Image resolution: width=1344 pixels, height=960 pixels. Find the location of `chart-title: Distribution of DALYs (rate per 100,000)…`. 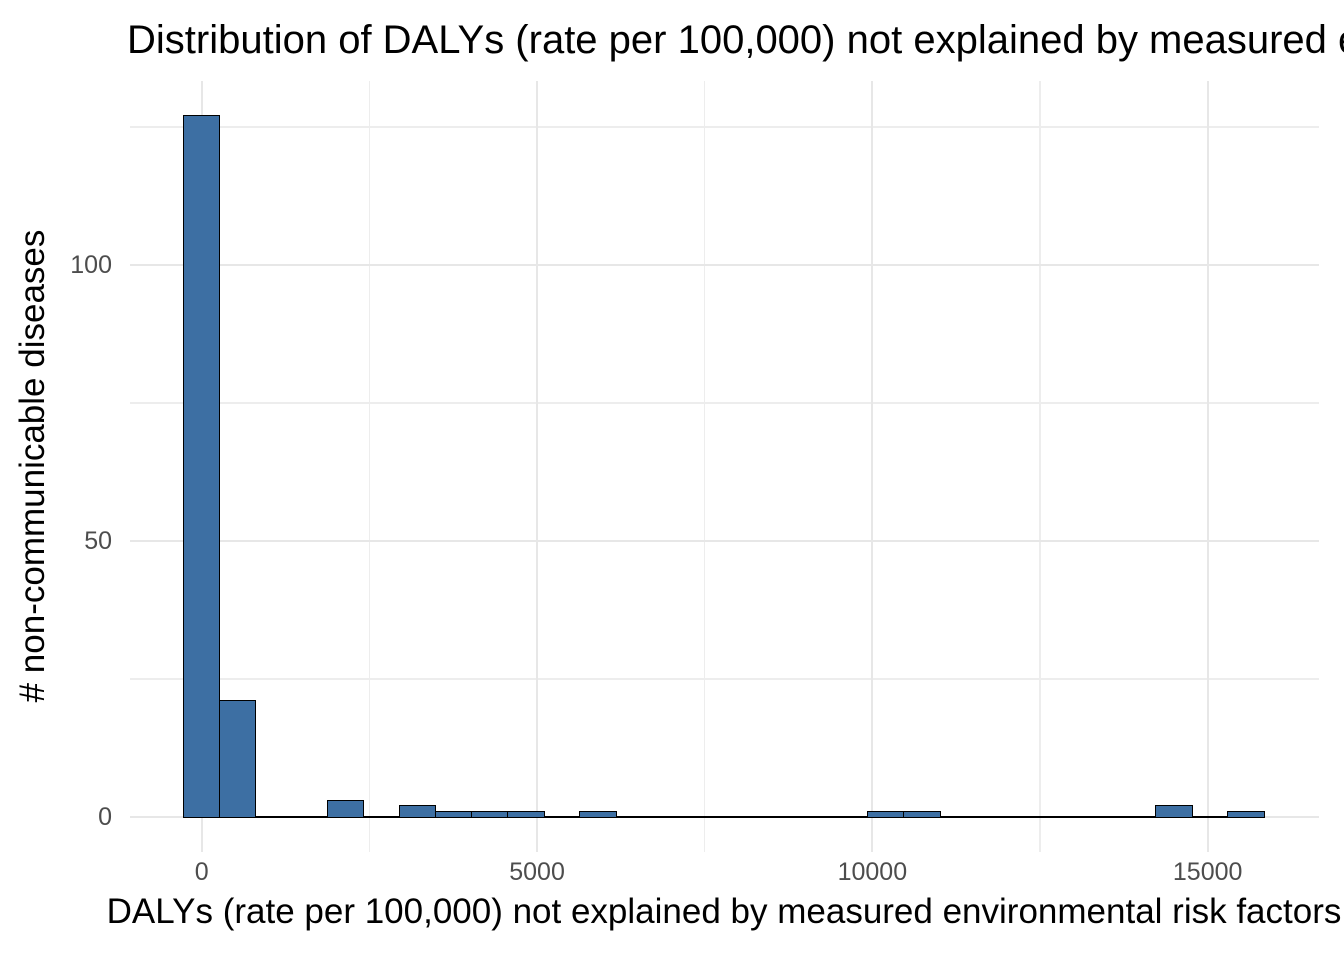

chart-title: Distribution of DALYs (rate per 100,000)… is located at coordinates (735, 40).